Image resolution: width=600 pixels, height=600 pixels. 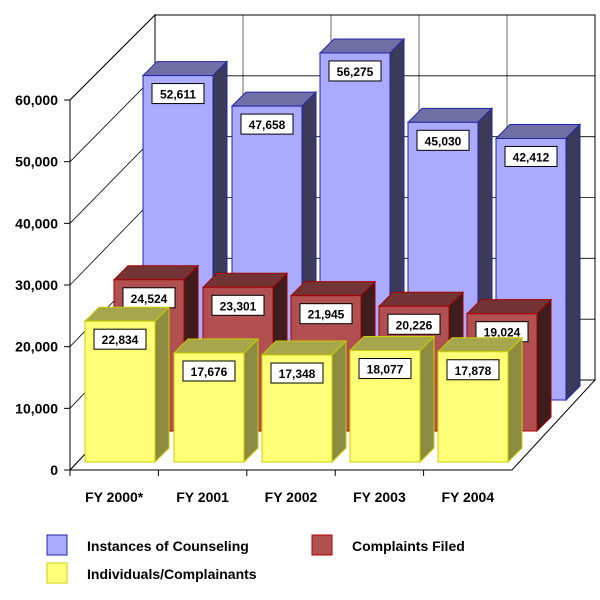 I want to click on y-tick-label: 20,000, so click(x=36, y=347).